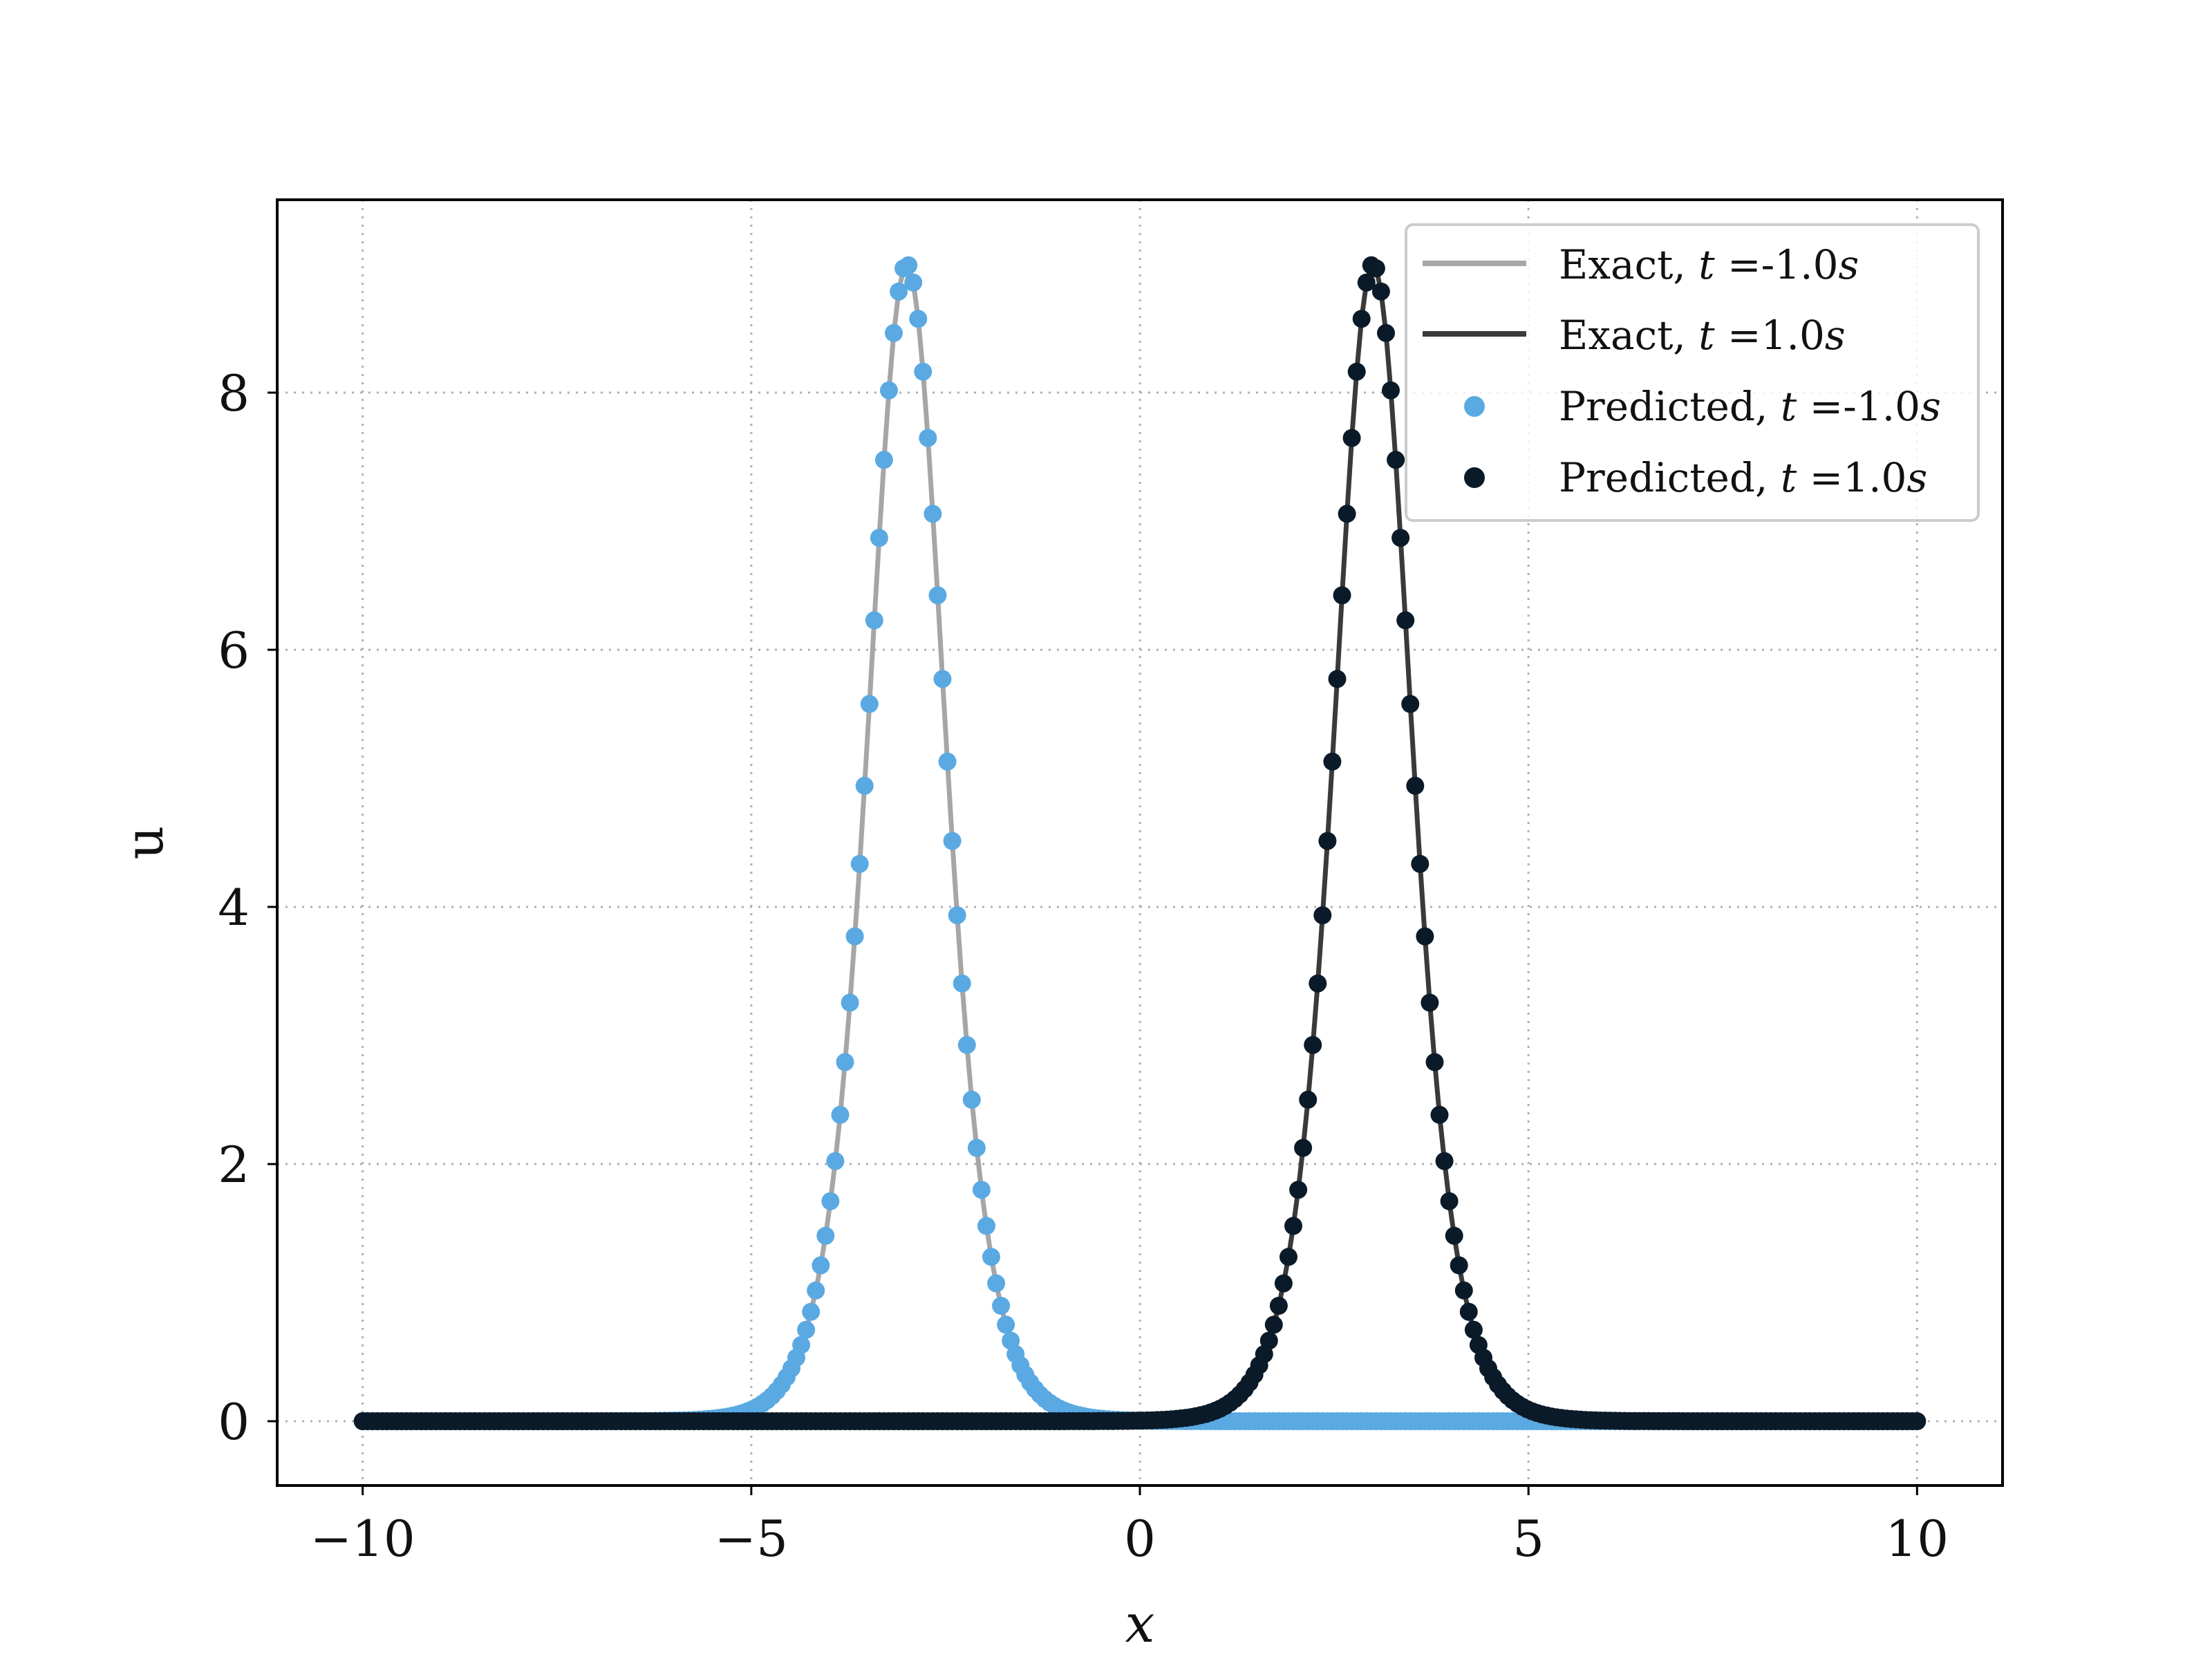  What do you see at coordinates (1709, 264) in the screenshot?
I see `legend-label: Exact, t =-1.0s` at bounding box center [1709, 264].